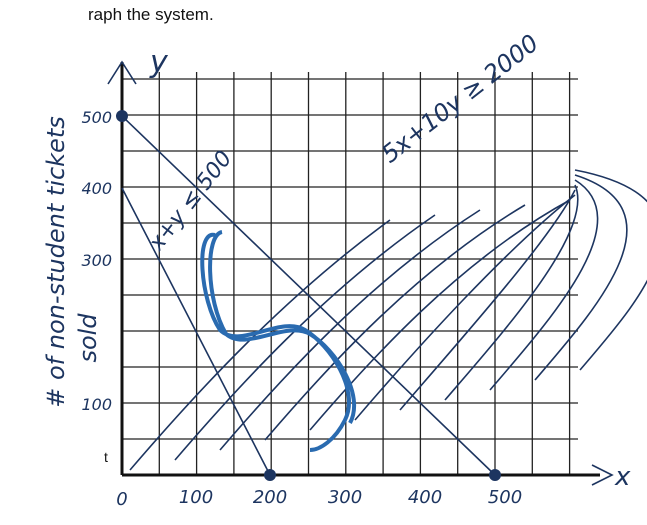 The width and height of the screenshot is (647, 525). What do you see at coordinates (121, 499) in the screenshot?
I see `x-tick-label: 0` at bounding box center [121, 499].